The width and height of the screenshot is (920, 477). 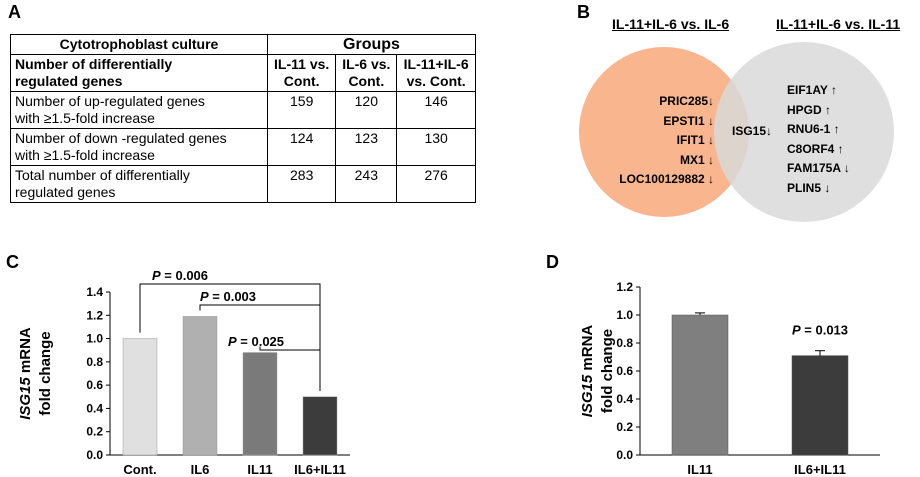 I want to click on venn-gene-right: EIF1AY ↑, so click(x=812, y=90).